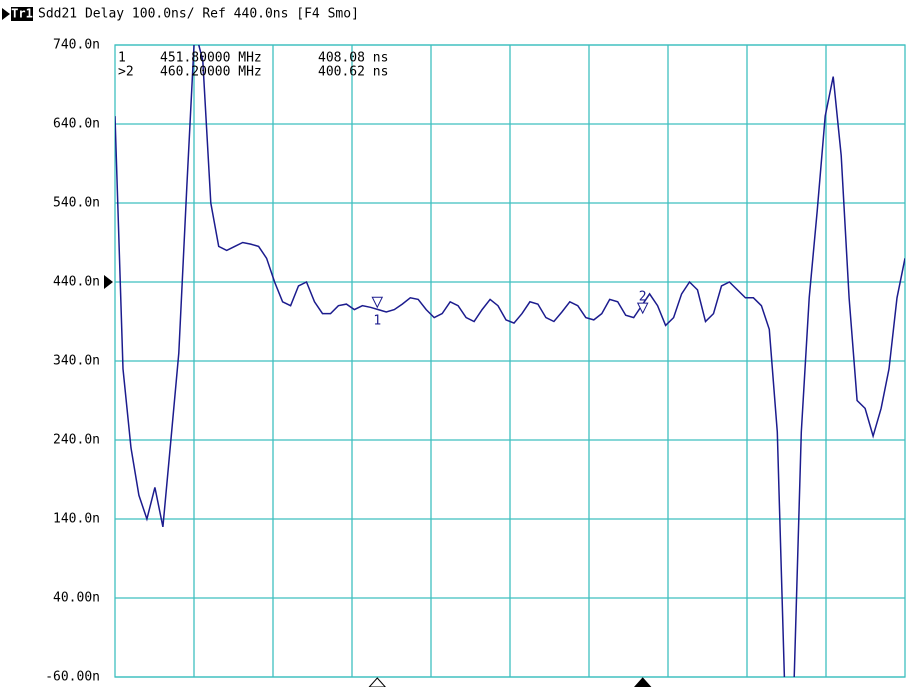 The image size is (909, 687). What do you see at coordinates (76, 282) in the screenshot?
I see `y-tick-label: 440.0n` at bounding box center [76, 282].